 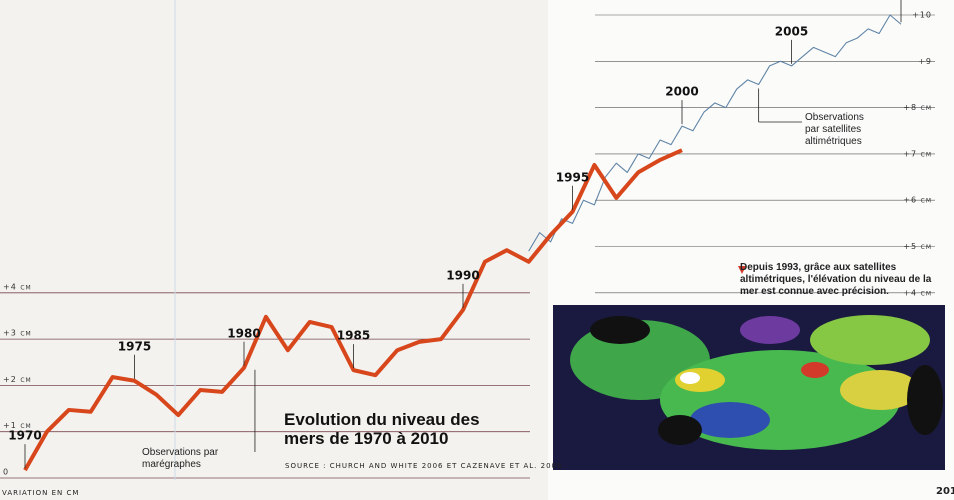 What do you see at coordinates (134, 346) in the screenshot?
I see `x-tick-label: 1975` at bounding box center [134, 346].